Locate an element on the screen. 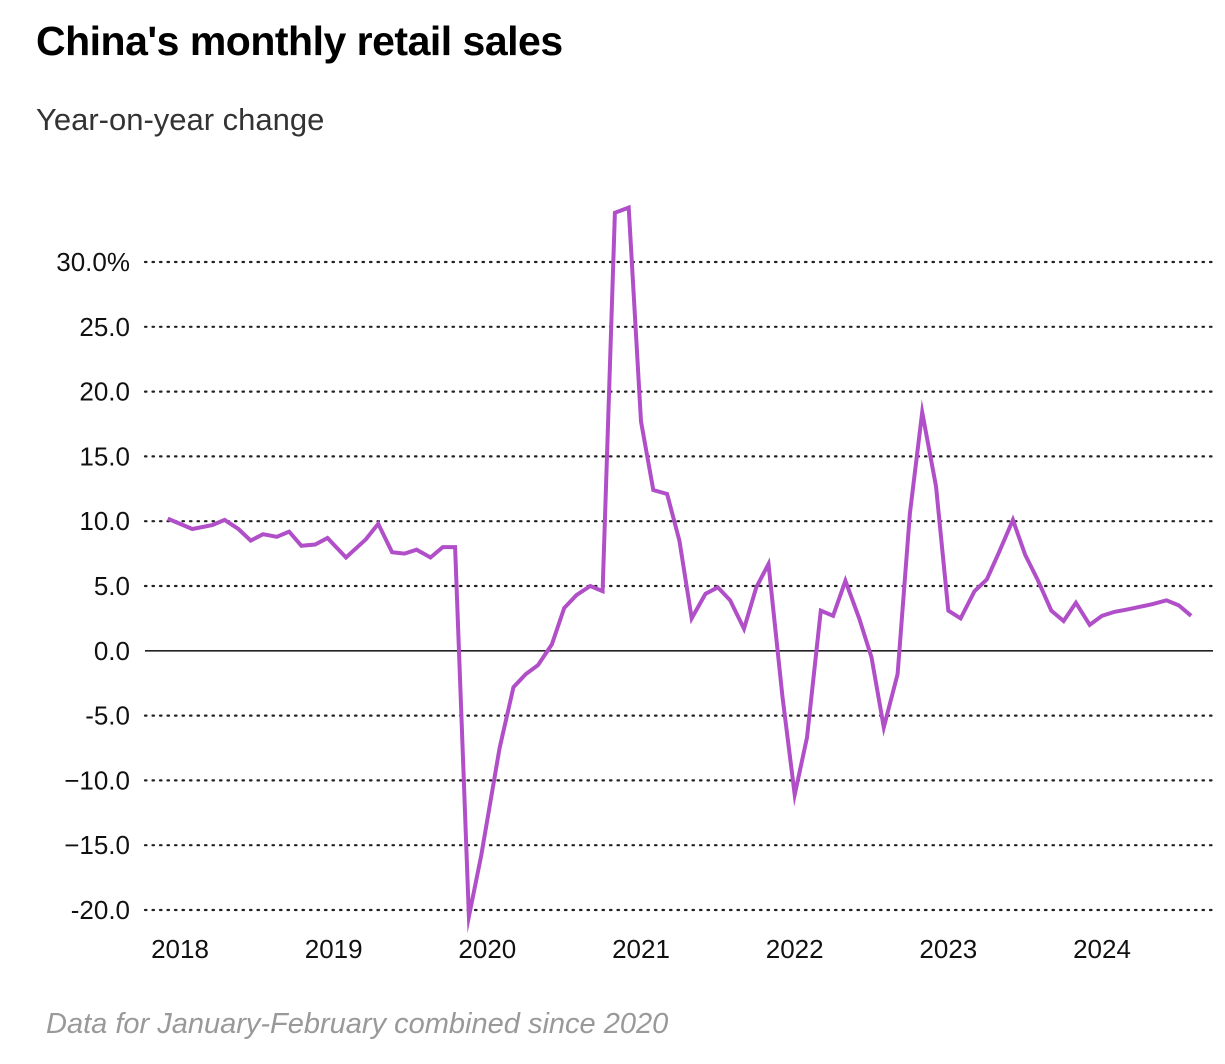 Image resolution: width=1225 pixels, height=1064 pixels. y-tick-label: 30.0% is located at coordinates (93, 262).